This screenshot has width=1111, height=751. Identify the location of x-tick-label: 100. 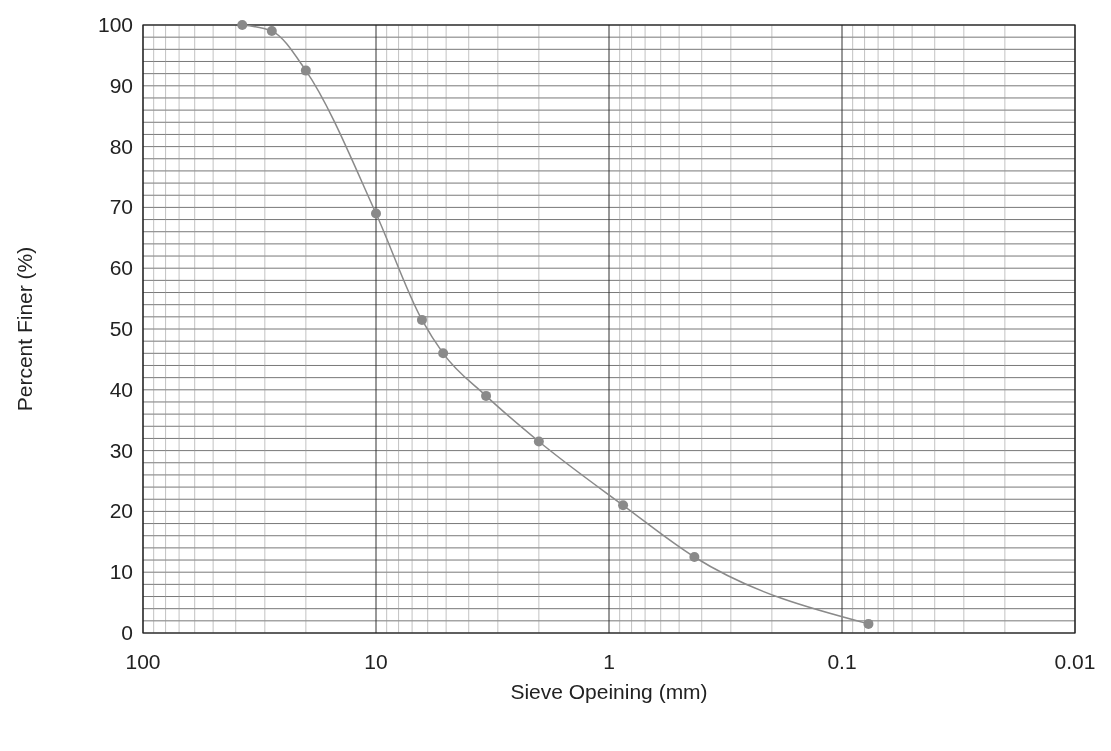
(143, 661).